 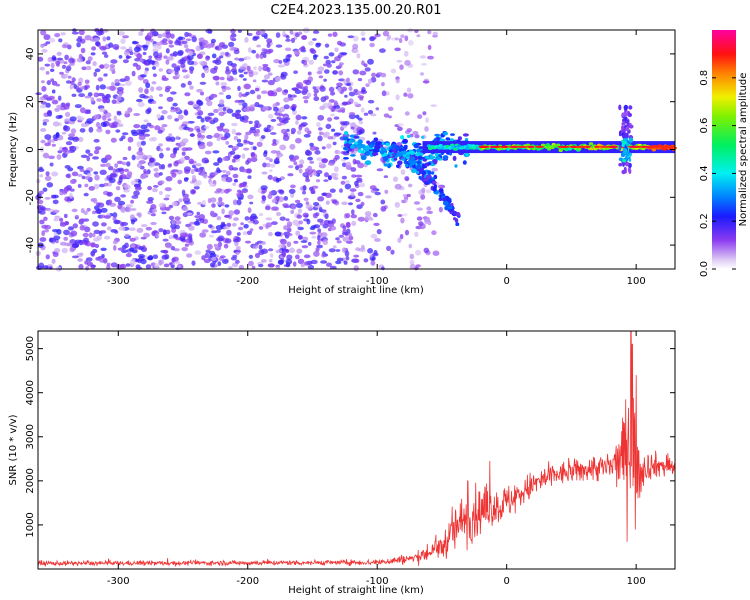 I want to click on trace-core, so click(x=539, y=146).